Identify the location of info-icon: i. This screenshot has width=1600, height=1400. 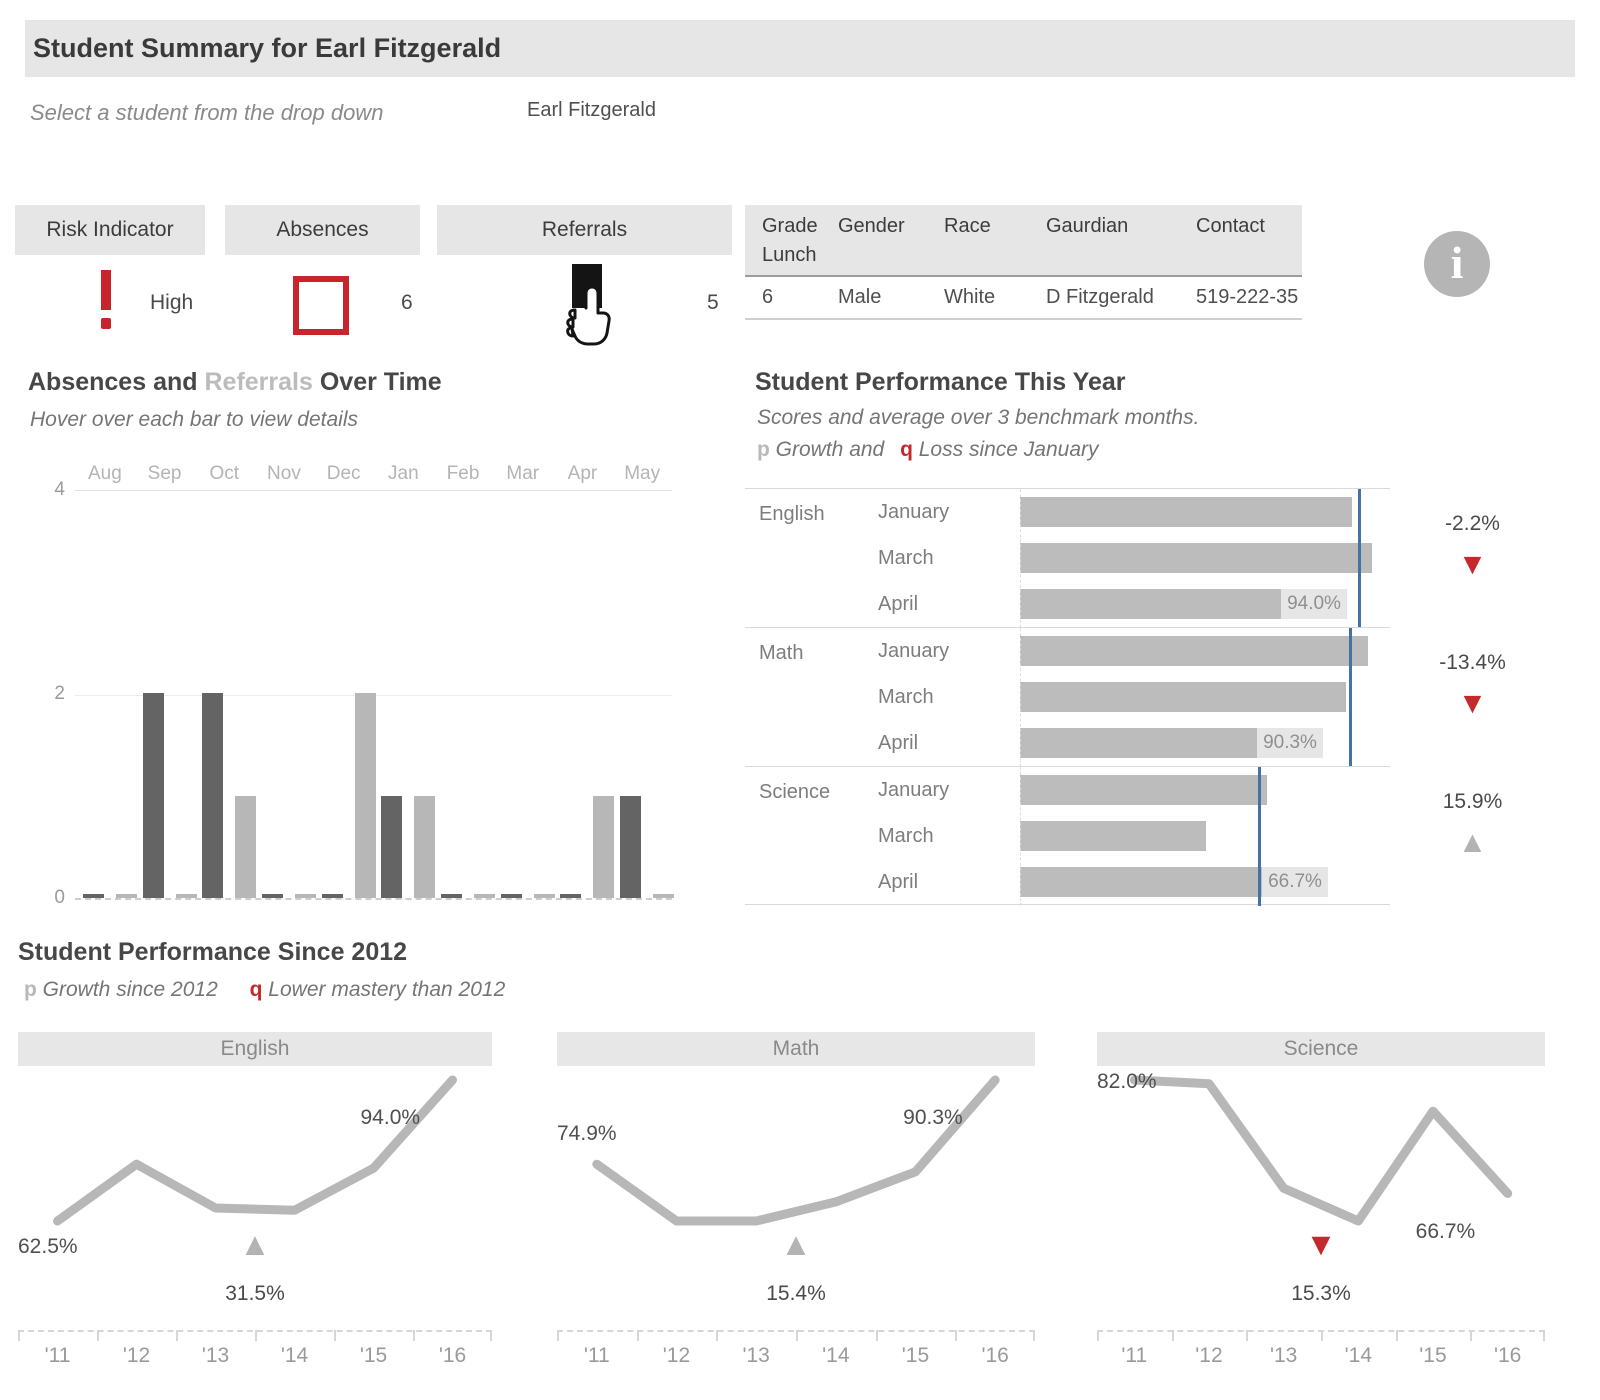
(1457, 264).